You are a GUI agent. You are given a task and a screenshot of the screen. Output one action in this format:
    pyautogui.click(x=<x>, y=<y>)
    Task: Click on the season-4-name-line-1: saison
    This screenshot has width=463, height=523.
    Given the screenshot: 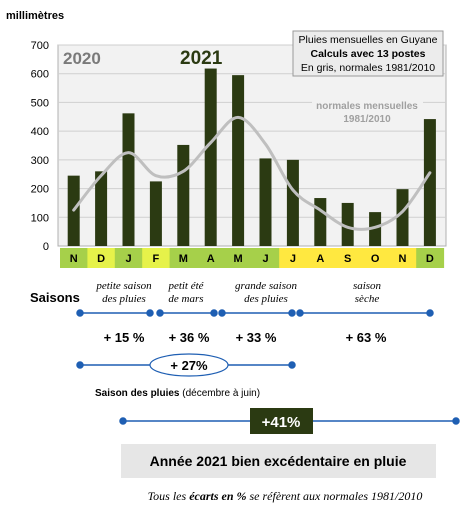 What is the action you would take?
    pyautogui.click(x=367, y=286)
    